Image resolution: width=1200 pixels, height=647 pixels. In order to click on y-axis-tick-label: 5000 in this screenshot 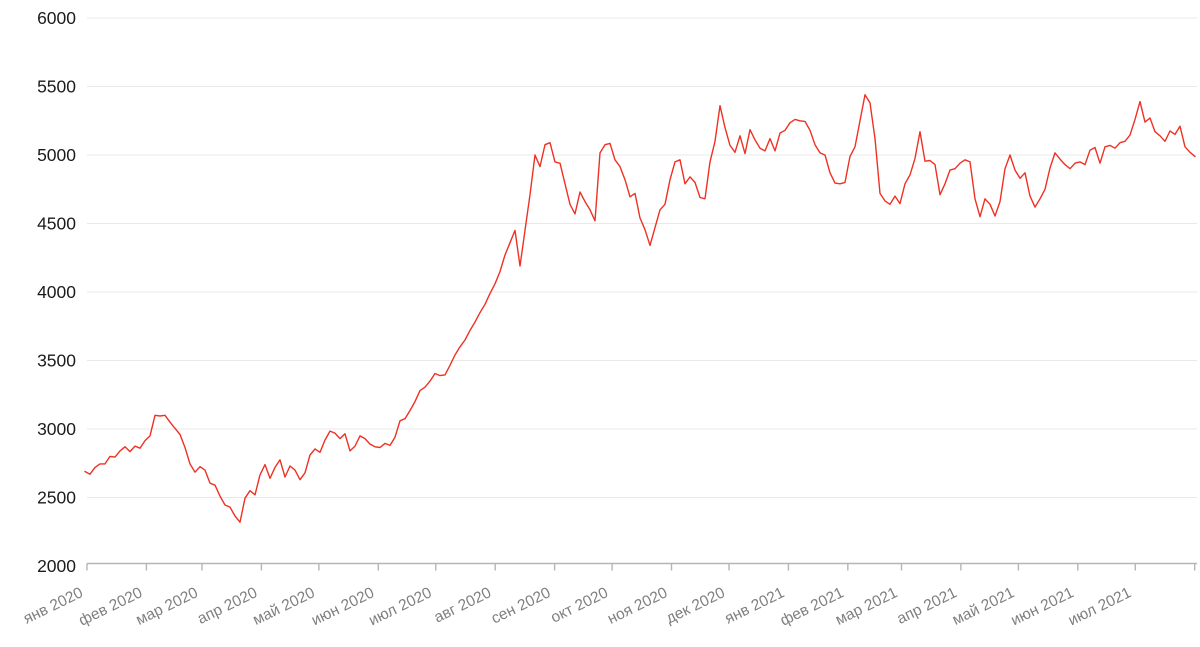, I will do `click(56, 155)`.